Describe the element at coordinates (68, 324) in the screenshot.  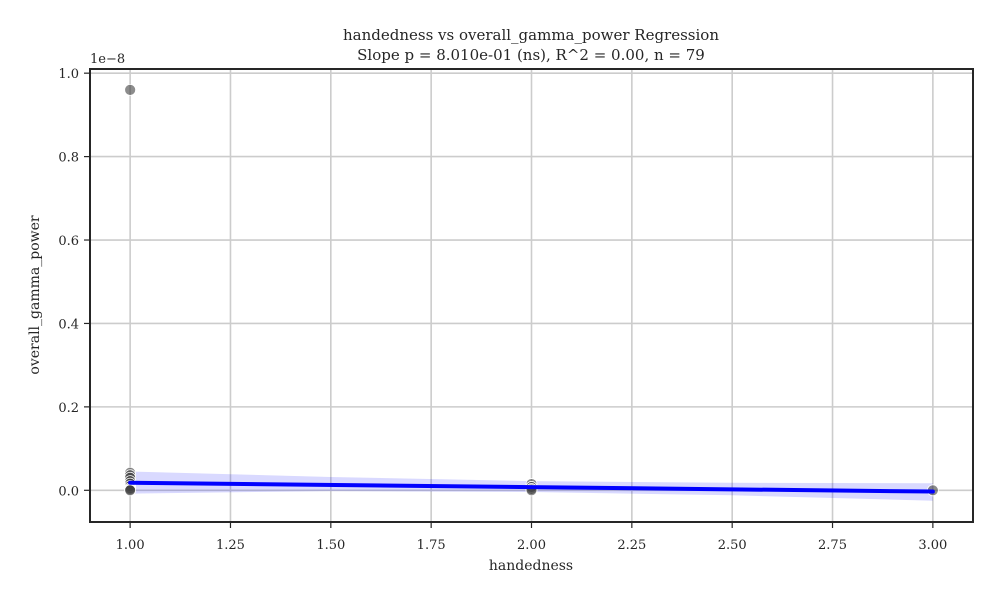
I see `y-tick-label: 0.4` at that location.